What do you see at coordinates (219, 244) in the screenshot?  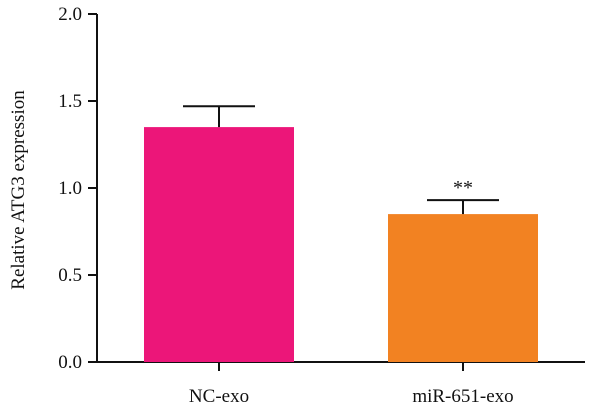 I see `bar-NC-exo` at bounding box center [219, 244].